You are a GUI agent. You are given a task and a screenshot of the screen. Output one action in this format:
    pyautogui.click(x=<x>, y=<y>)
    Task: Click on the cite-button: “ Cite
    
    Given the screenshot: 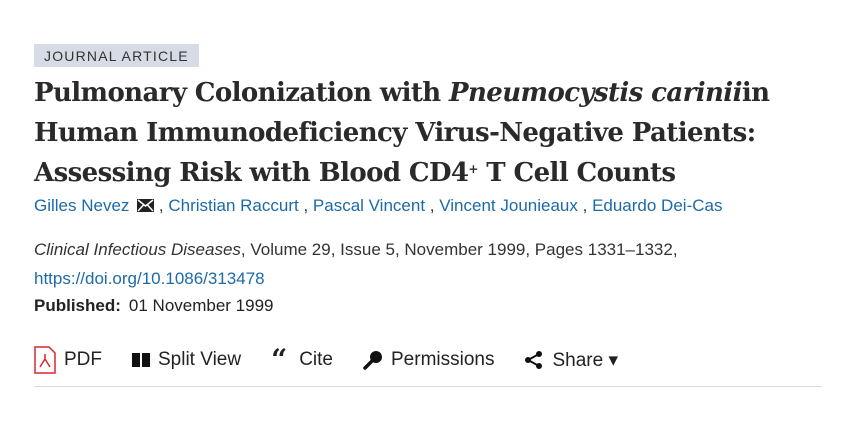 What is the action you would take?
    pyautogui.click(x=302, y=359)
    